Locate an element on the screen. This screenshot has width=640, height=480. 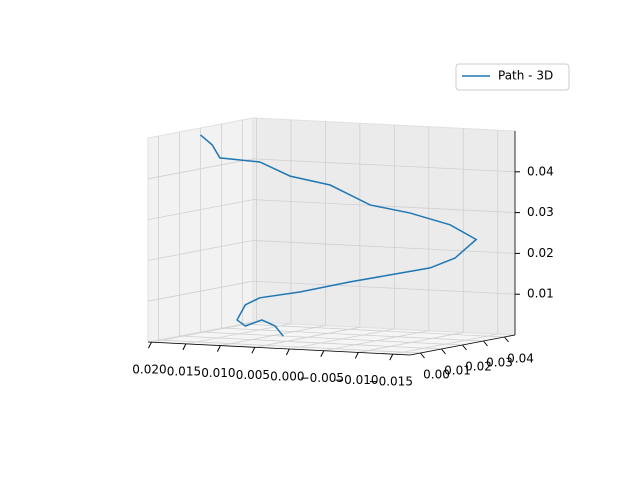
z-tick-label: 0.02 is located at coordinates (540, 253).